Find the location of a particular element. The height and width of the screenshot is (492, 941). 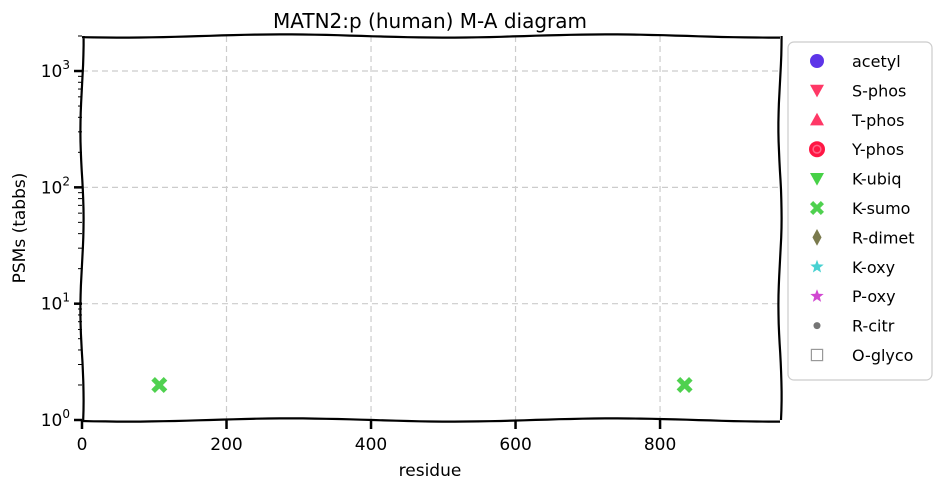

legend-label-r-dimet: R-dimet is located at coordinates (883, 237).